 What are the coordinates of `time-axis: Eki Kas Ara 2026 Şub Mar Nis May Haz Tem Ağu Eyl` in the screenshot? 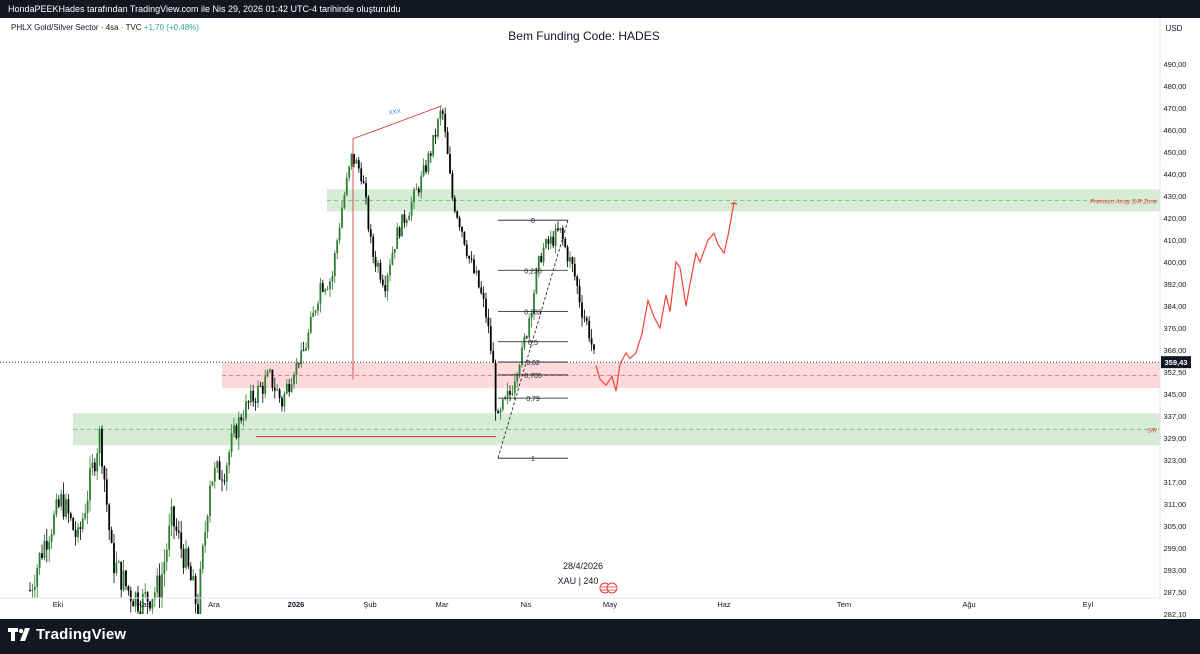 It's located at (580, 603).